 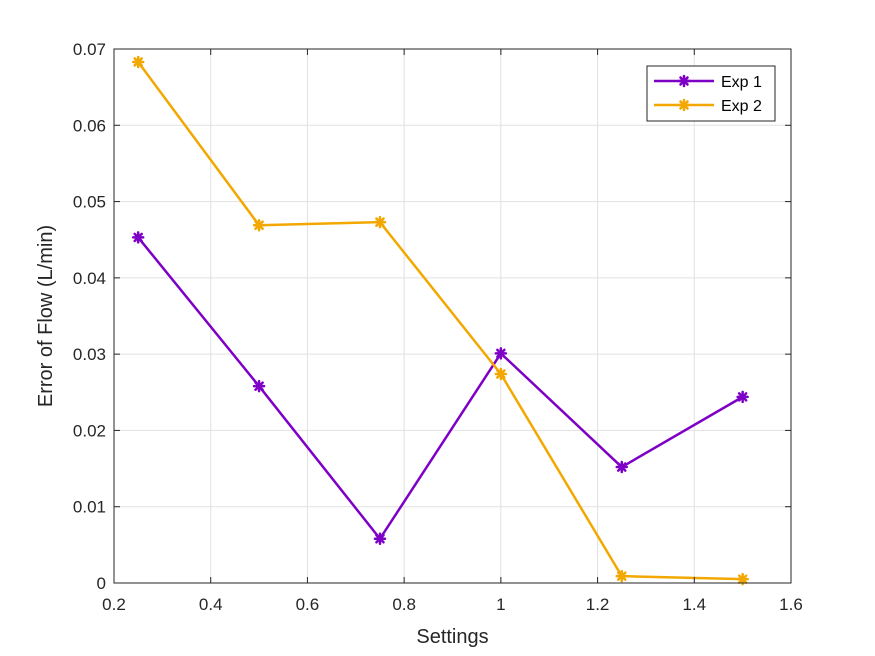 What do you see at coordinates (694, 604) in the screenshot?
I see `x-tick-label: 1.4` at bounding box center [694, 604].